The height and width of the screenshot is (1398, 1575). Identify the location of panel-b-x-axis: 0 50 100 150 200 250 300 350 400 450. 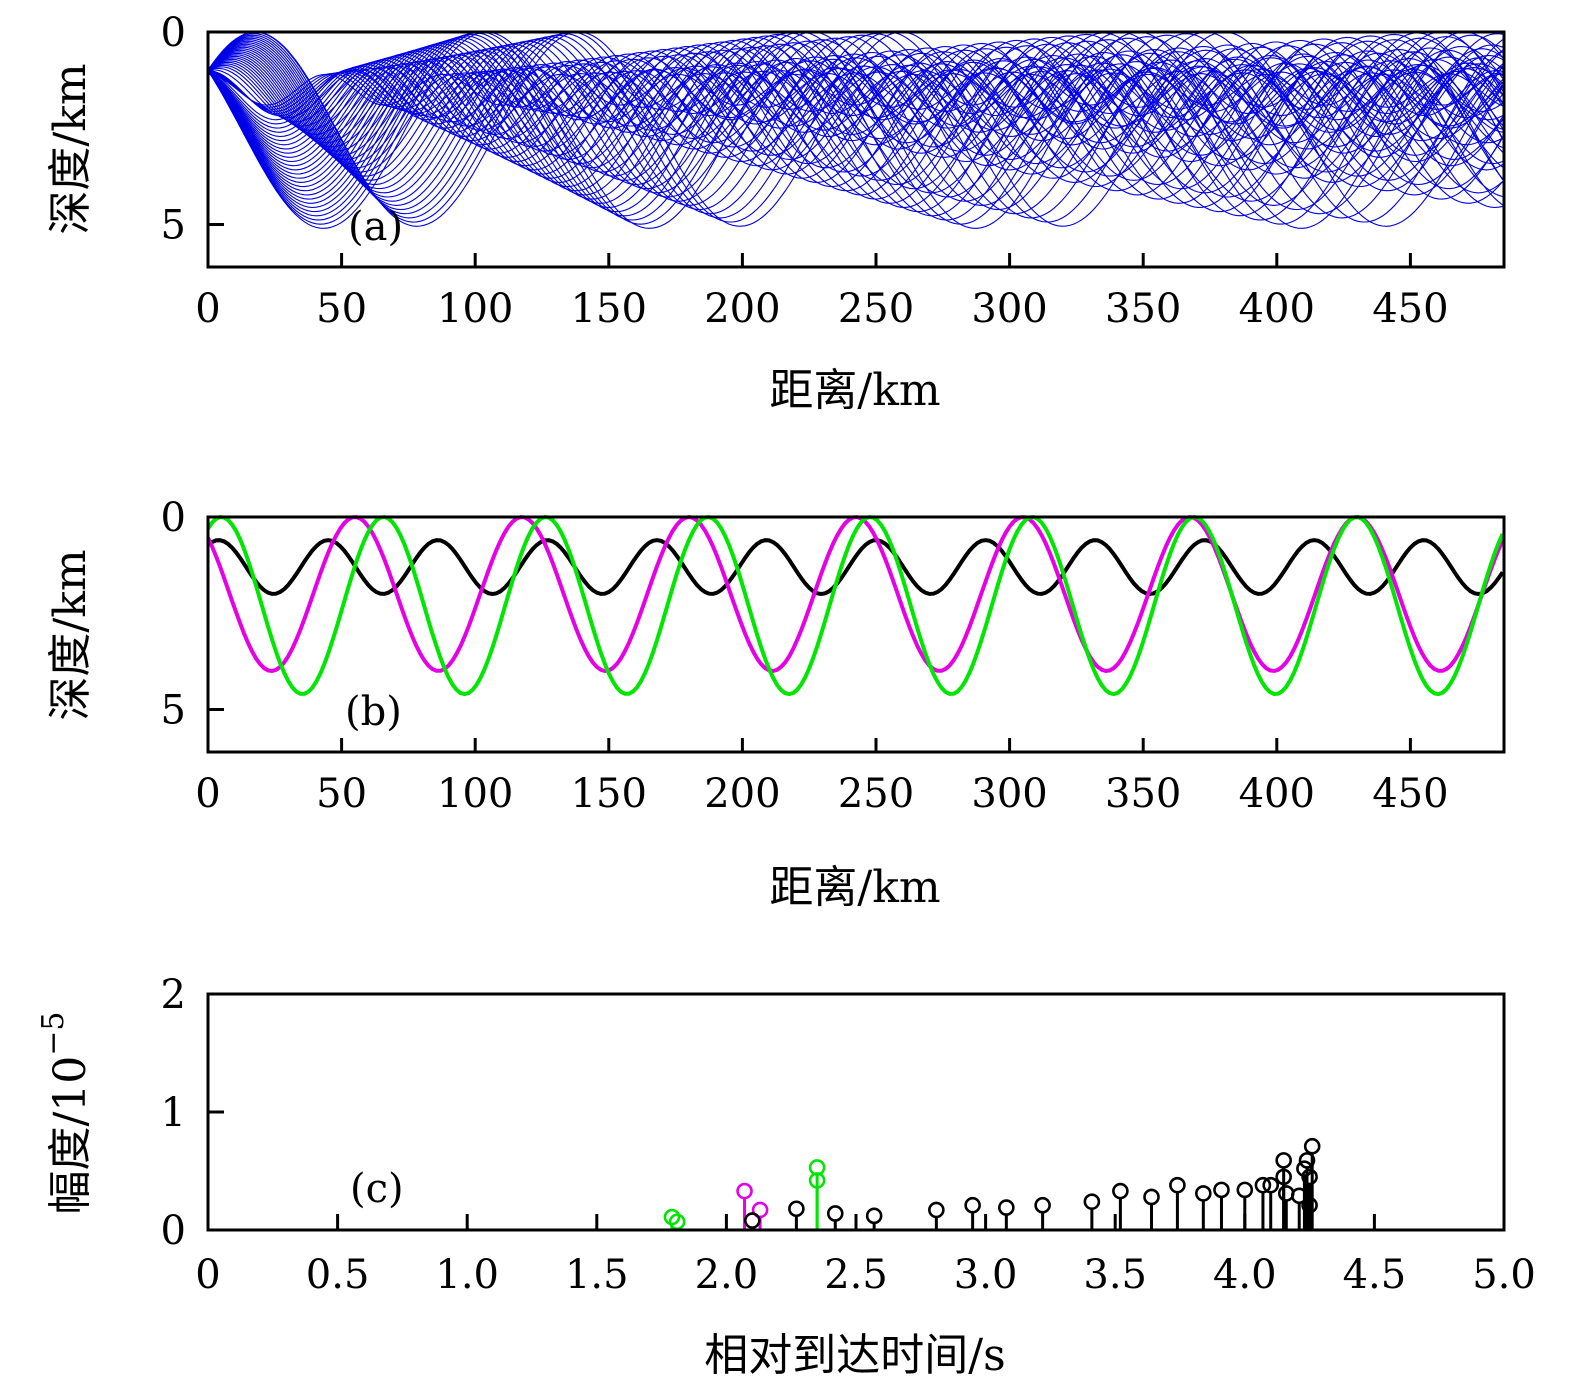
(822, 777).